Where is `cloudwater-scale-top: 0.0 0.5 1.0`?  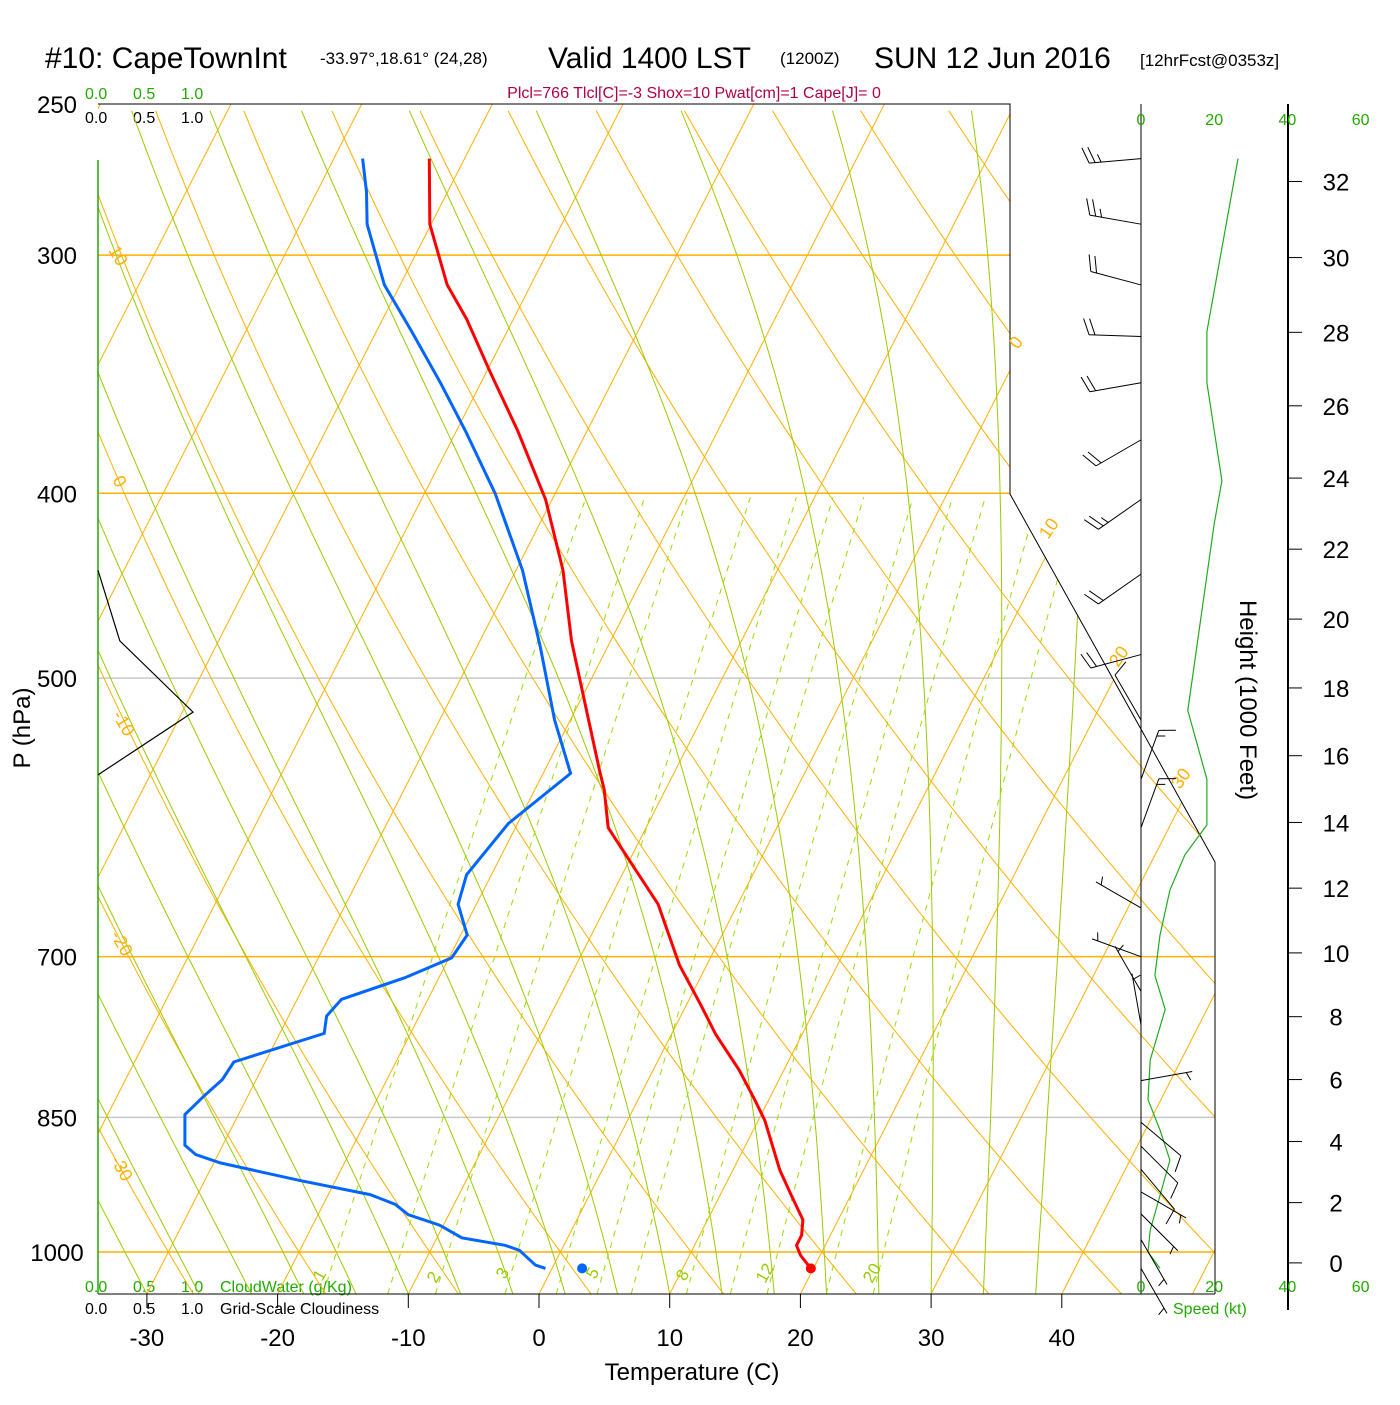
cloudwater-scale-top: 0.0 0.5 1.0 is located at coordinates (144, 94).